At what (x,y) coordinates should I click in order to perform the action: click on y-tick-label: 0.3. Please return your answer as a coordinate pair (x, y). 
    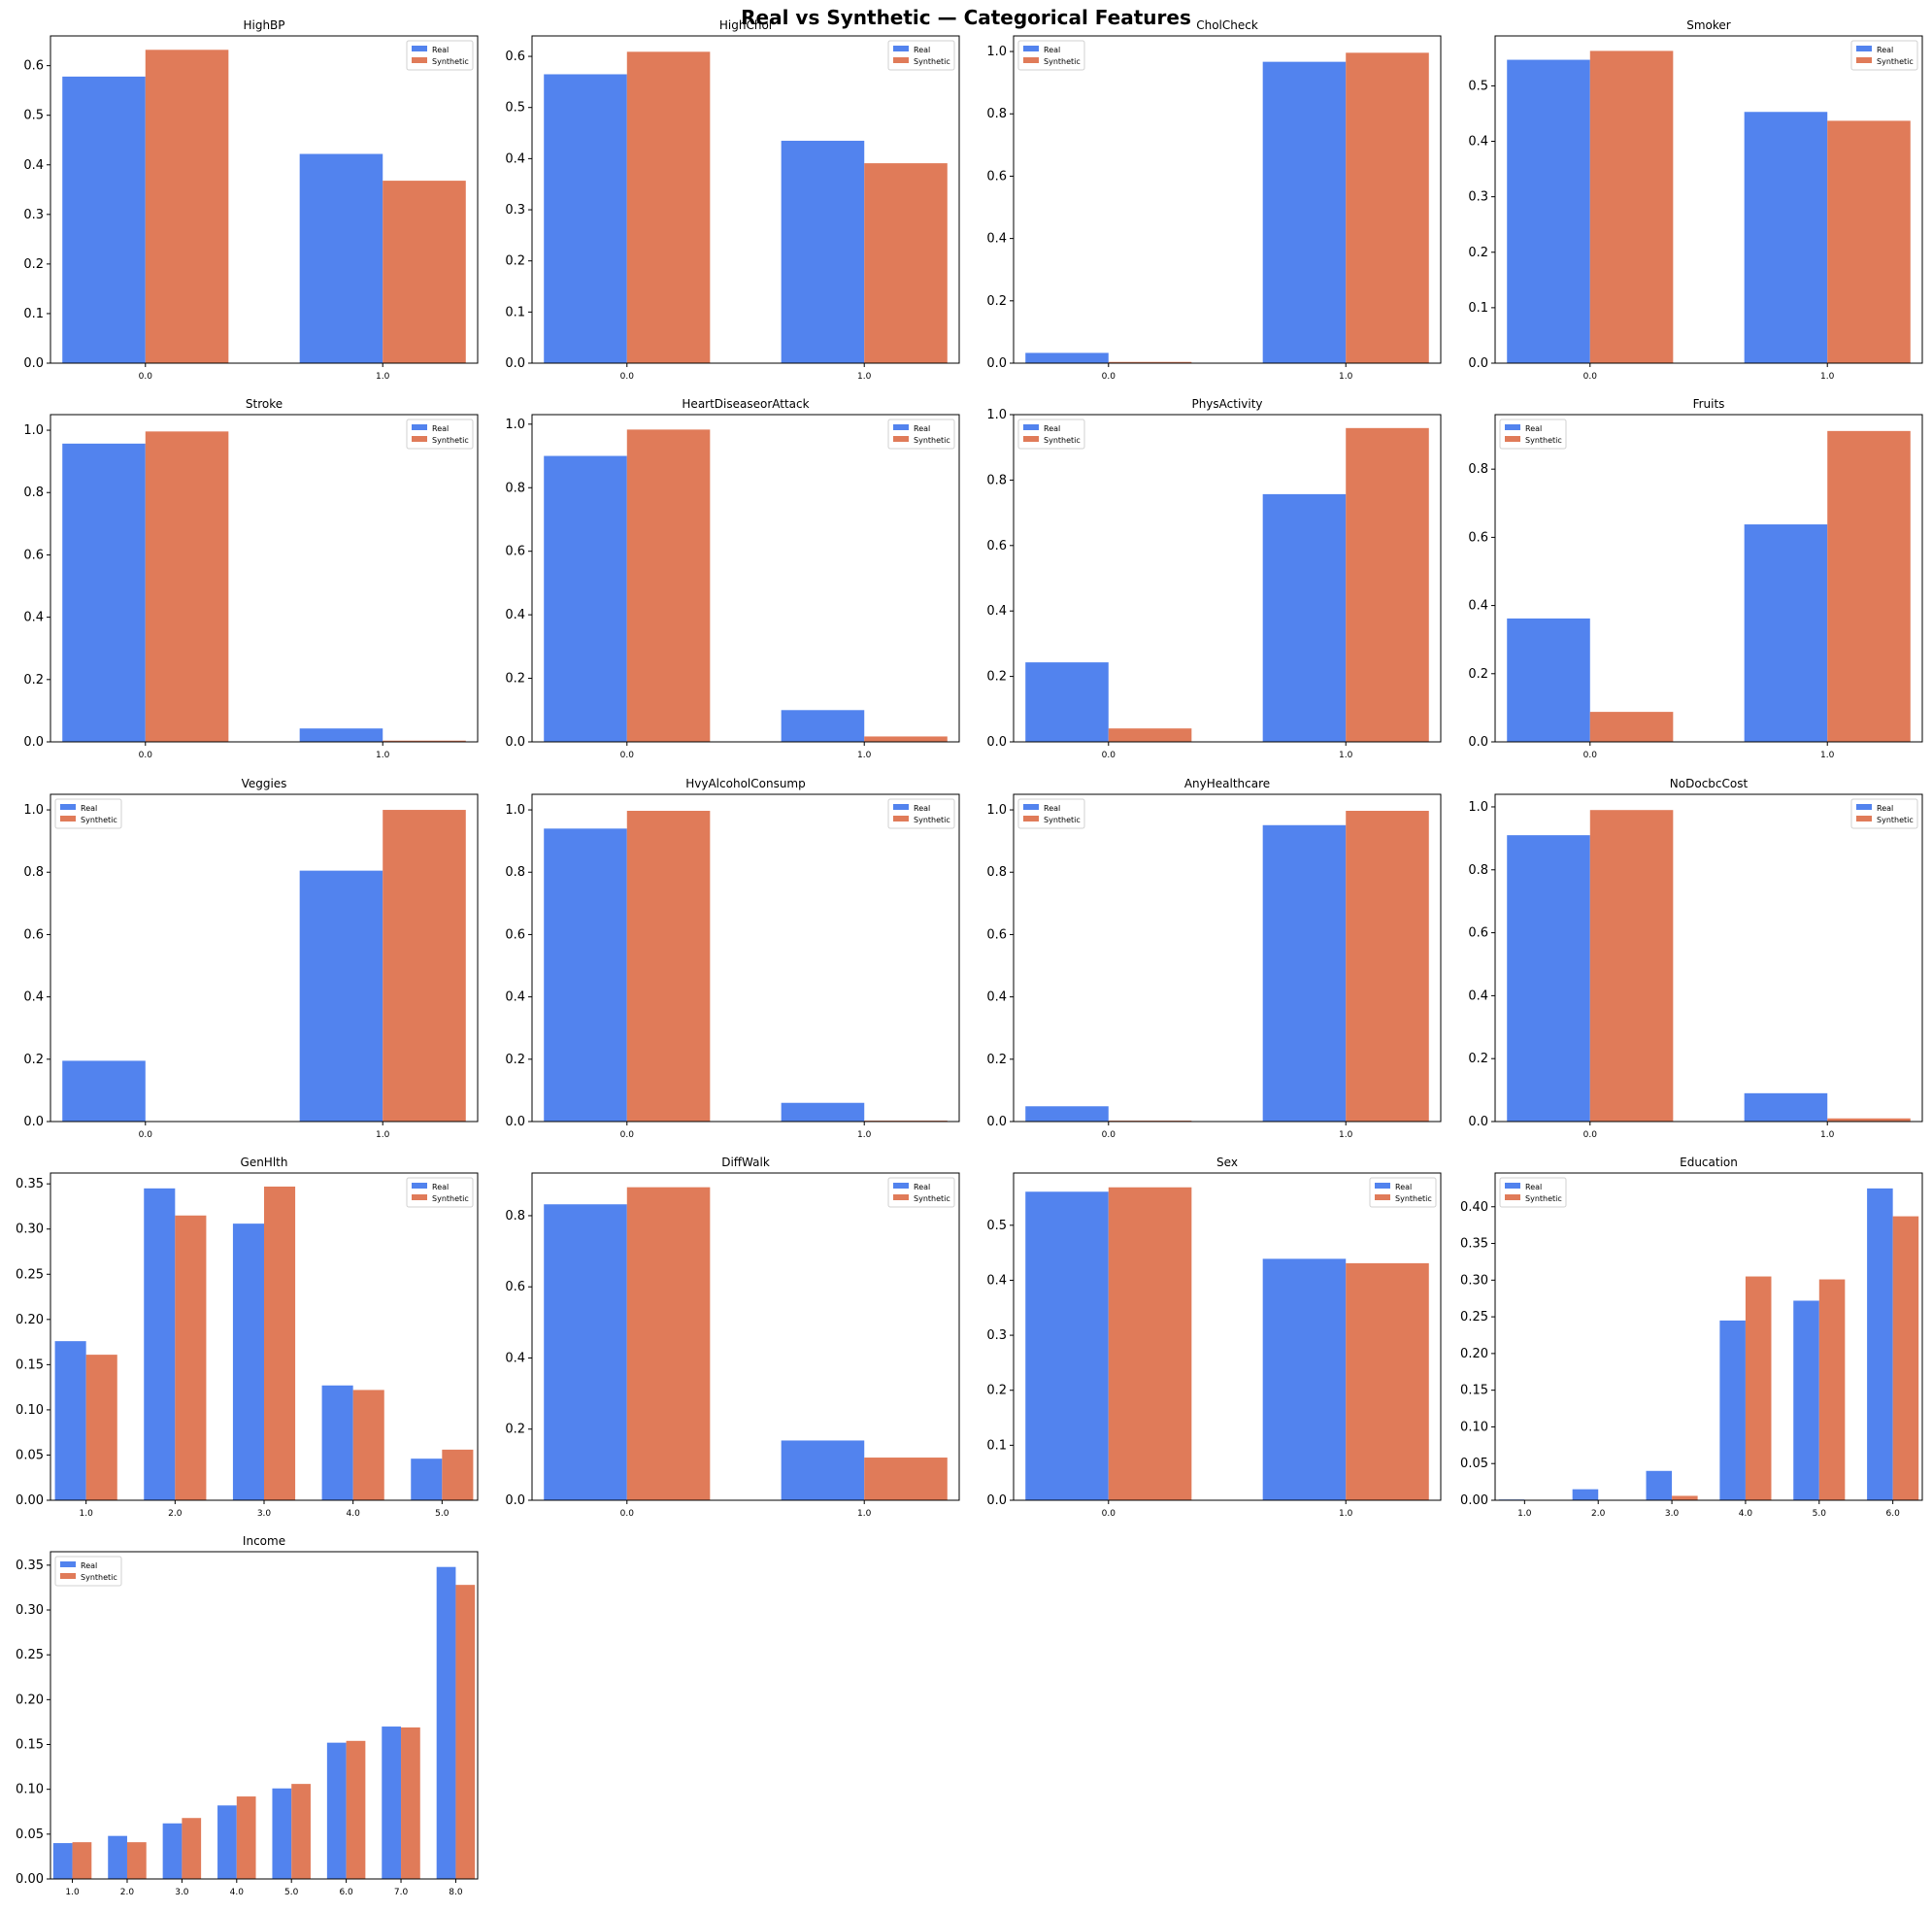
    Looking at the image, I should click on (515, 211).